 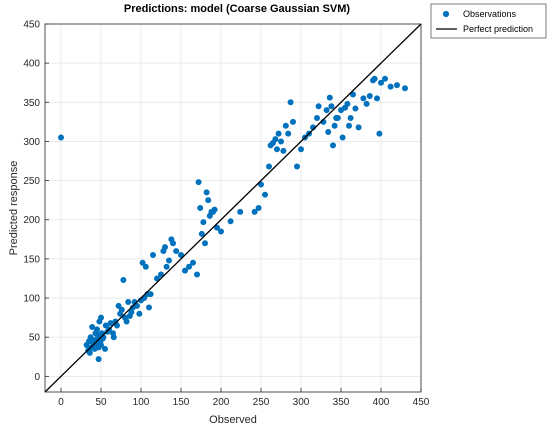 What do you see at coordinates (61, 402) in the screenshot?
I see `x-tick-label: 0` at bounding box center [61, 402].